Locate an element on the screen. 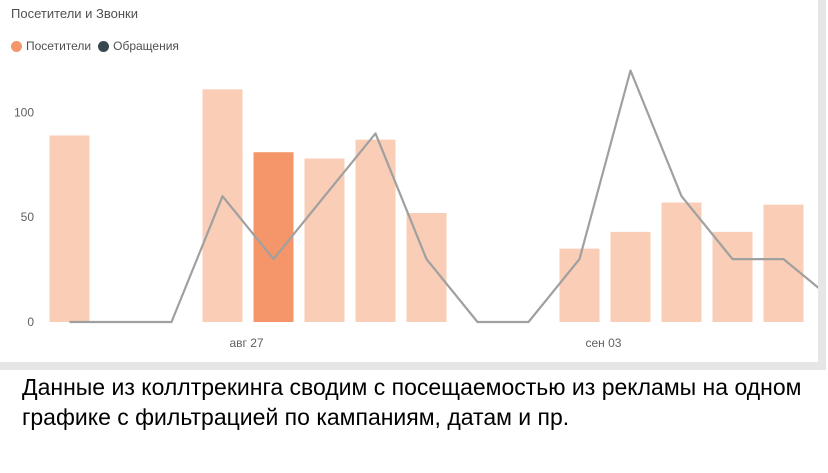  legend-dot-visitors is located at coordinates (16, 46).